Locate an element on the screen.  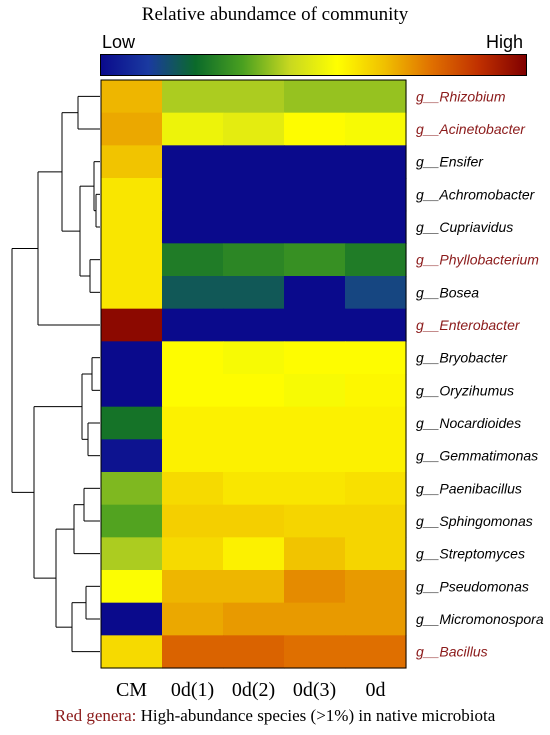
row-label: g__Paenibacillus is located at coordinates (469, 488).